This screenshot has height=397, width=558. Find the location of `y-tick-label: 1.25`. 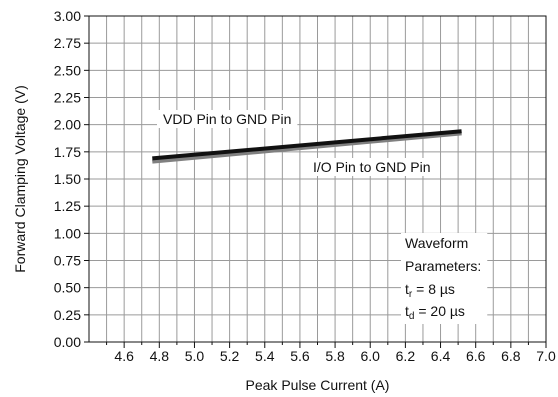

y-tick-label: 1.25 is located at coordinates (67, 206).